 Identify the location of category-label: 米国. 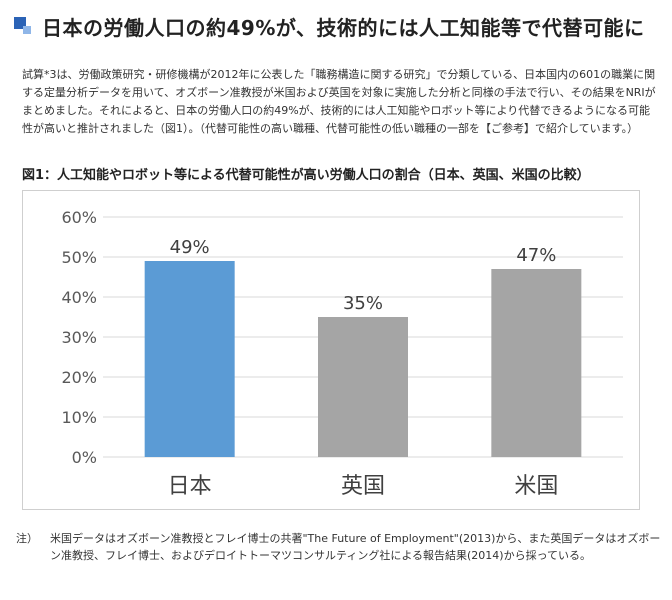
(536, 486).